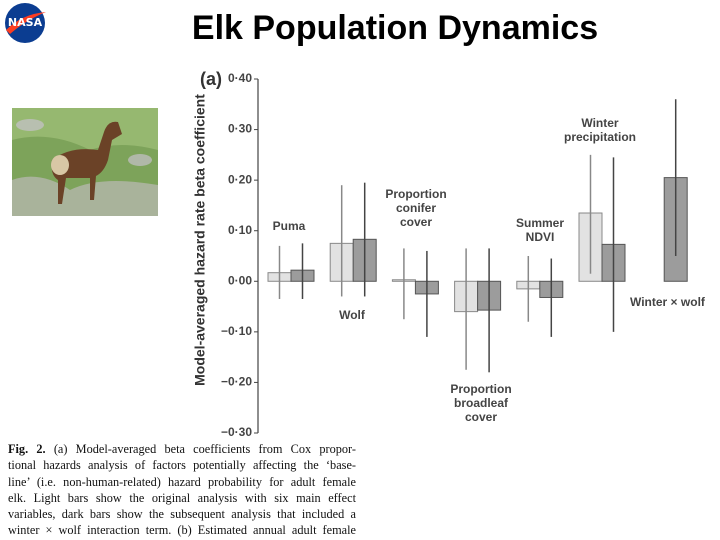 This screenshot has width=720, height=540. Describe the element at coordinates (540, 237) in the screenshot. I see `category-label: NDVI` at that location.